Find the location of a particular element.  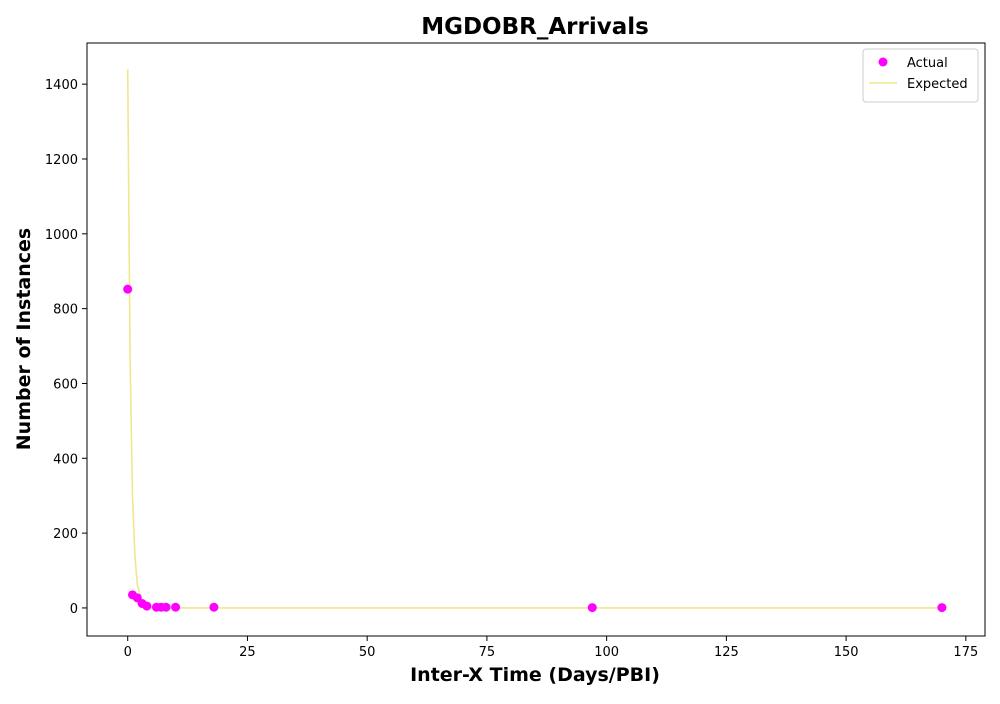

y-tick-label: 1400 is located at coordinates (61, 85).